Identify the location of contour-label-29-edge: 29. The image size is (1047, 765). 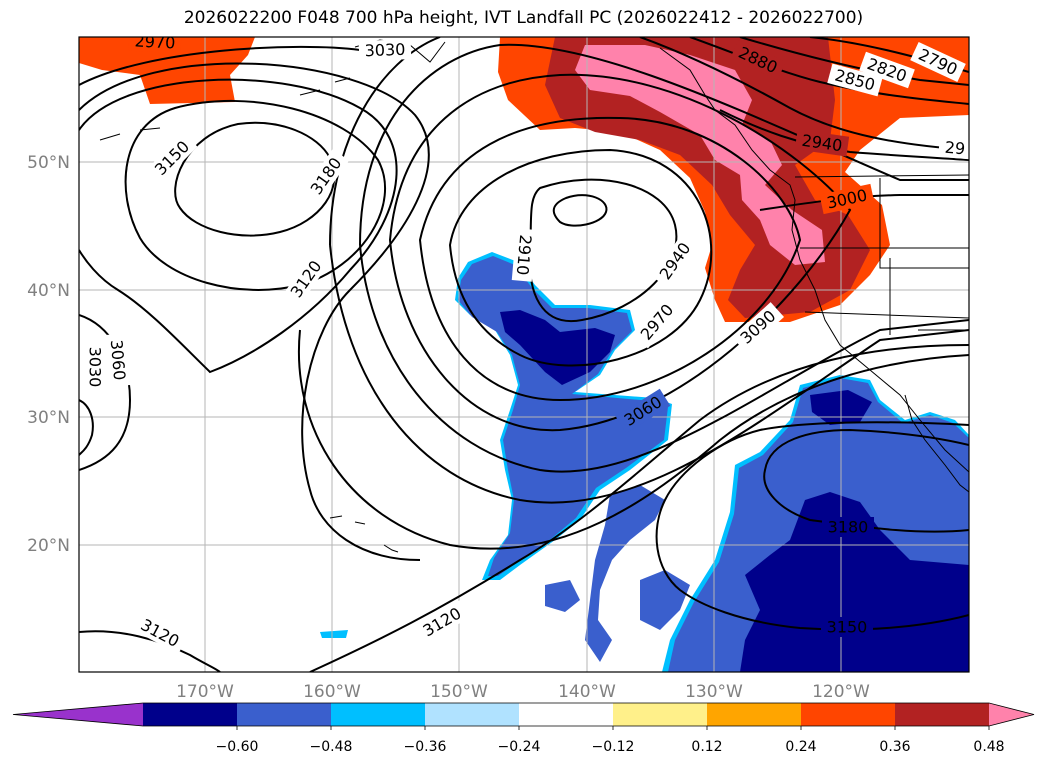
(953, 148).